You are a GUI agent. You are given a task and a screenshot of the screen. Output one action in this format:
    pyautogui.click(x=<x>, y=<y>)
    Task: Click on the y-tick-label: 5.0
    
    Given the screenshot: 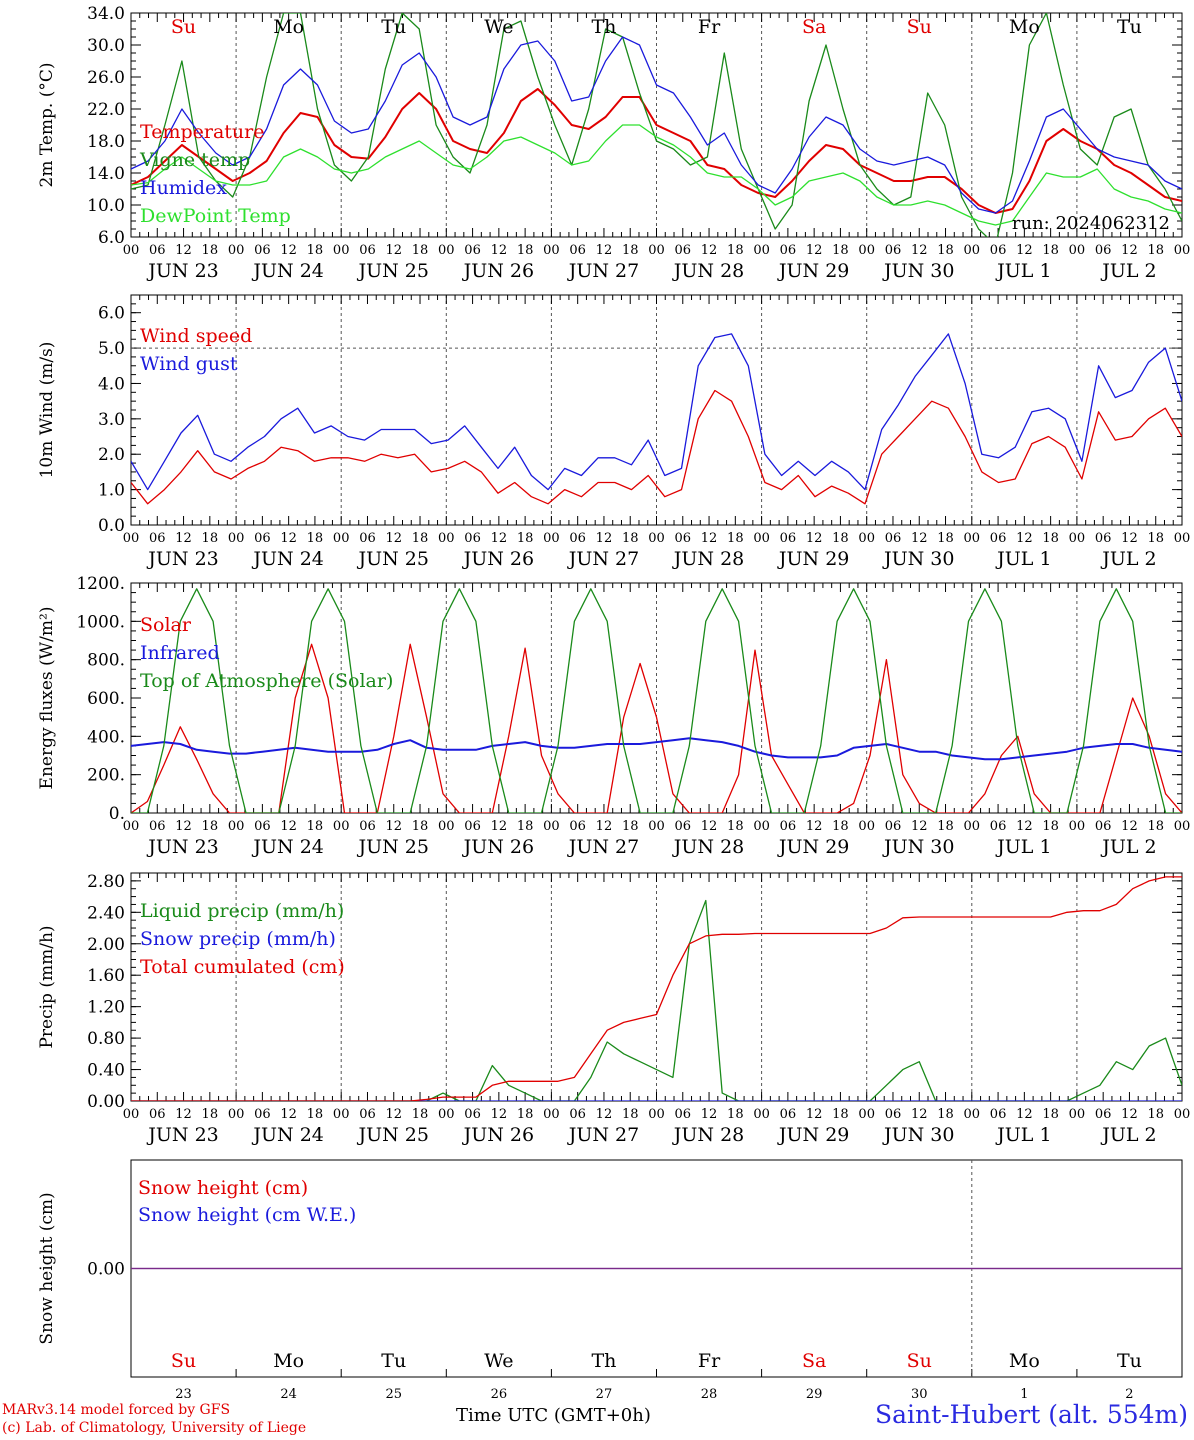 What is the action you would take?
    pyautogui.click(x=111, y=349)
    